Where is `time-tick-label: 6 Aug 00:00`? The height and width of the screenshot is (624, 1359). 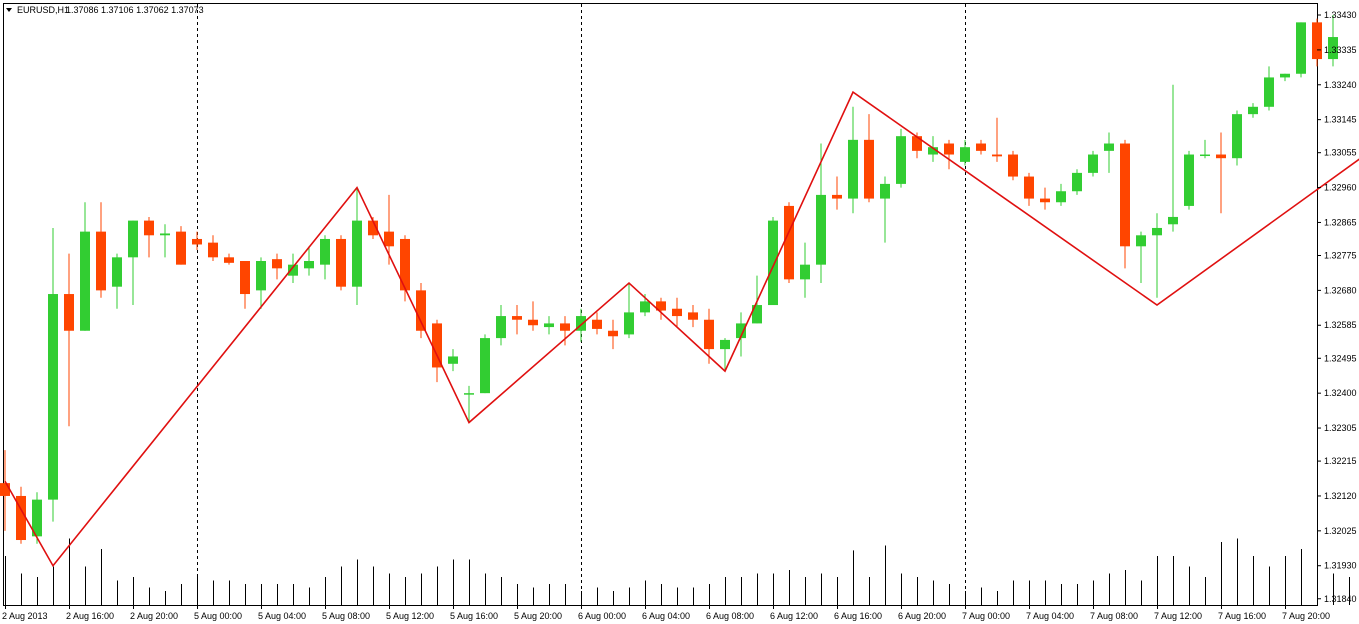
time-tick-label: 6 Aug 00:00 is located at coordinates (602, 616).